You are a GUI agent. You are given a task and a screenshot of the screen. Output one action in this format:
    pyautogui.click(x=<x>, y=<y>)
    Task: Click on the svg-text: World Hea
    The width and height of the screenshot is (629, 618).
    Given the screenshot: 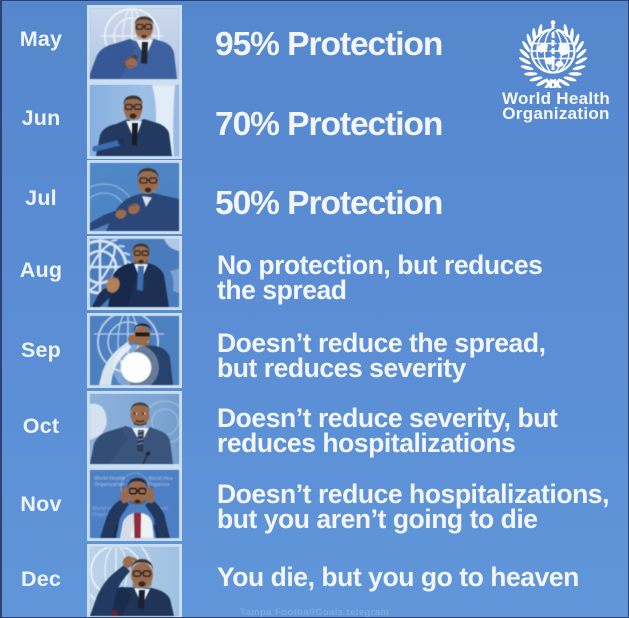 What is the action you would take?
    pyautogui.click(x=160, y=479)
    